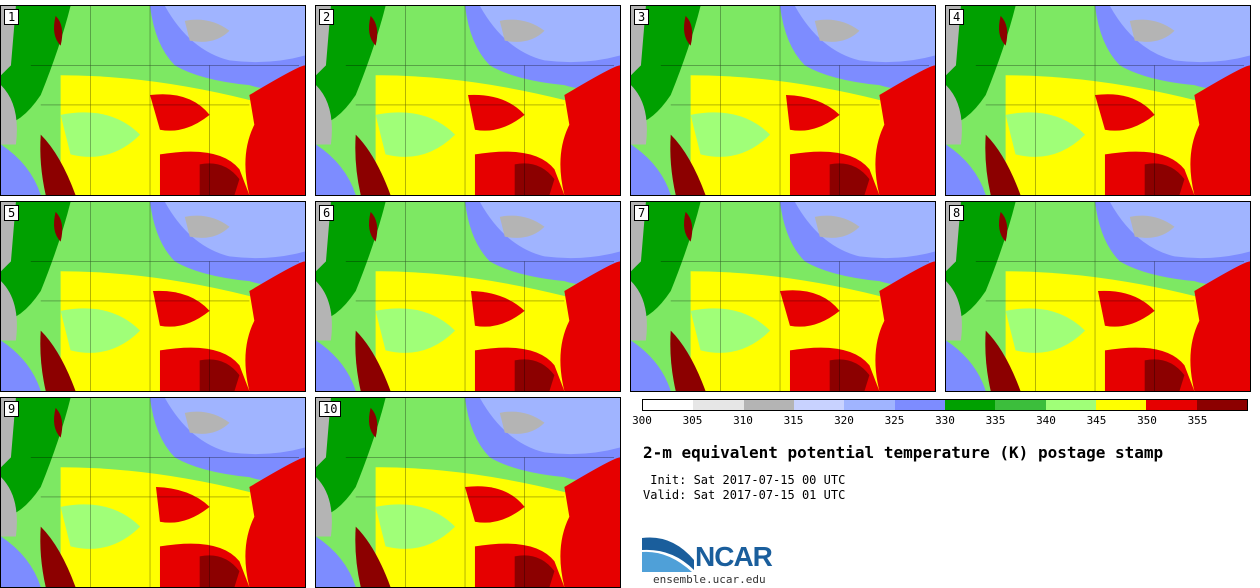 This screenshot has width=1260, height=588. Describe the element at coordinates (957, 17) in the screenshot. I see `stamp-member-label: 4` at that location.